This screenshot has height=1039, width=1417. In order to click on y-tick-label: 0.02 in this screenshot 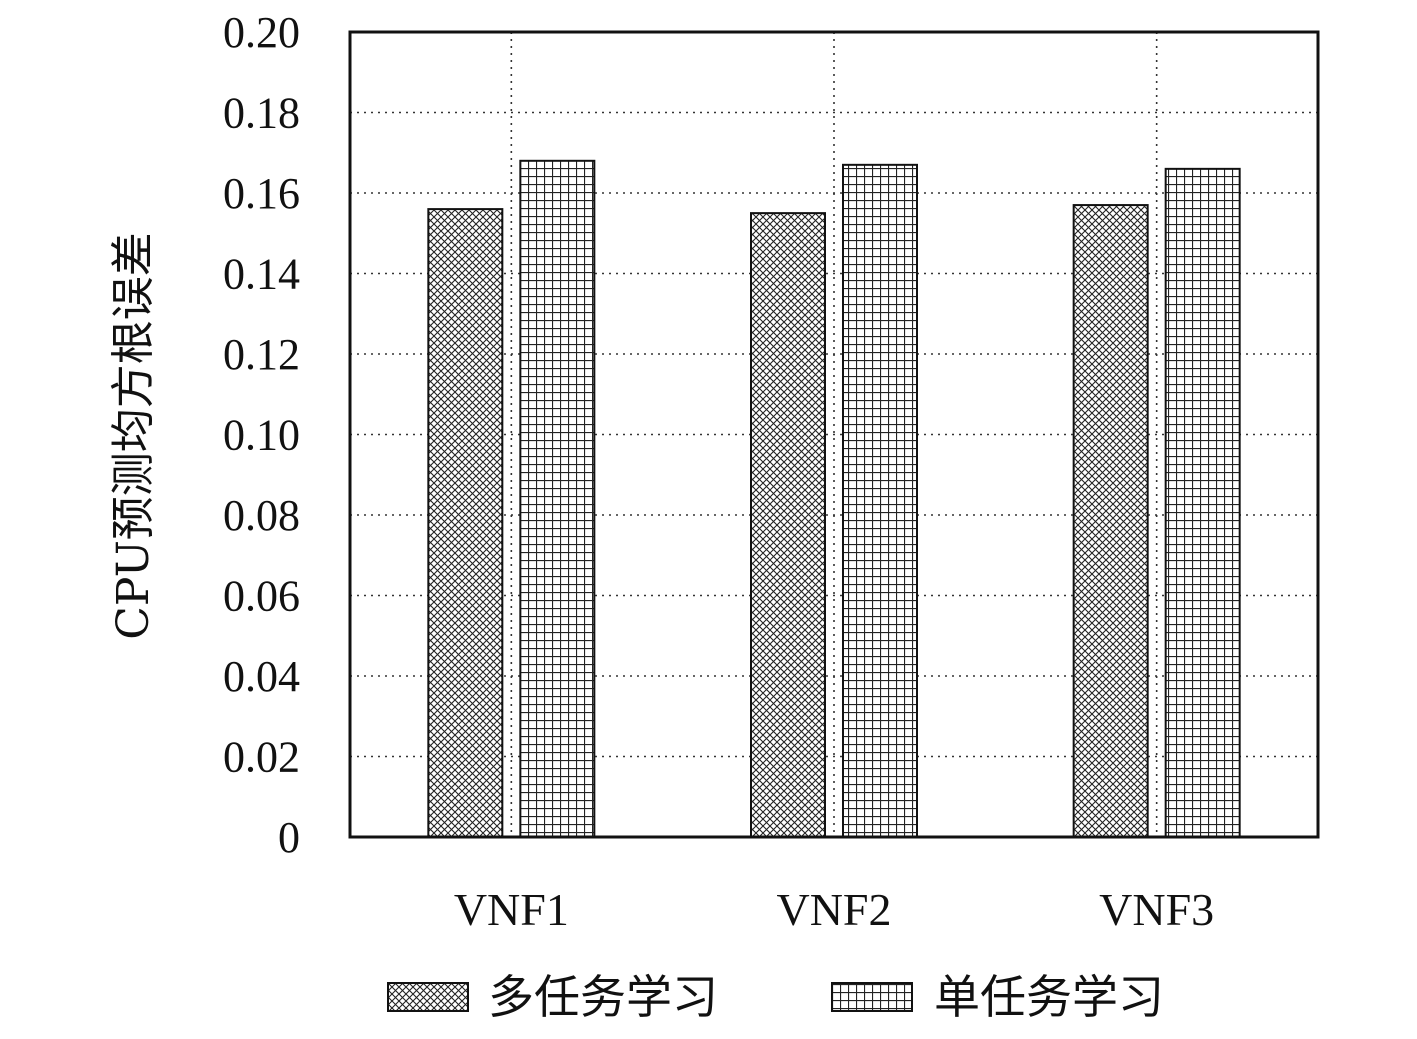, I will do `click(261, 757)`.